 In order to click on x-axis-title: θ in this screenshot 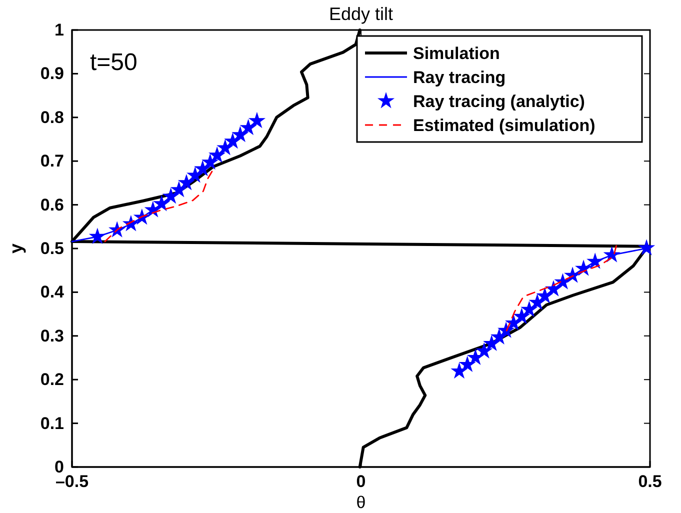, I will do `click(361, 502)`.